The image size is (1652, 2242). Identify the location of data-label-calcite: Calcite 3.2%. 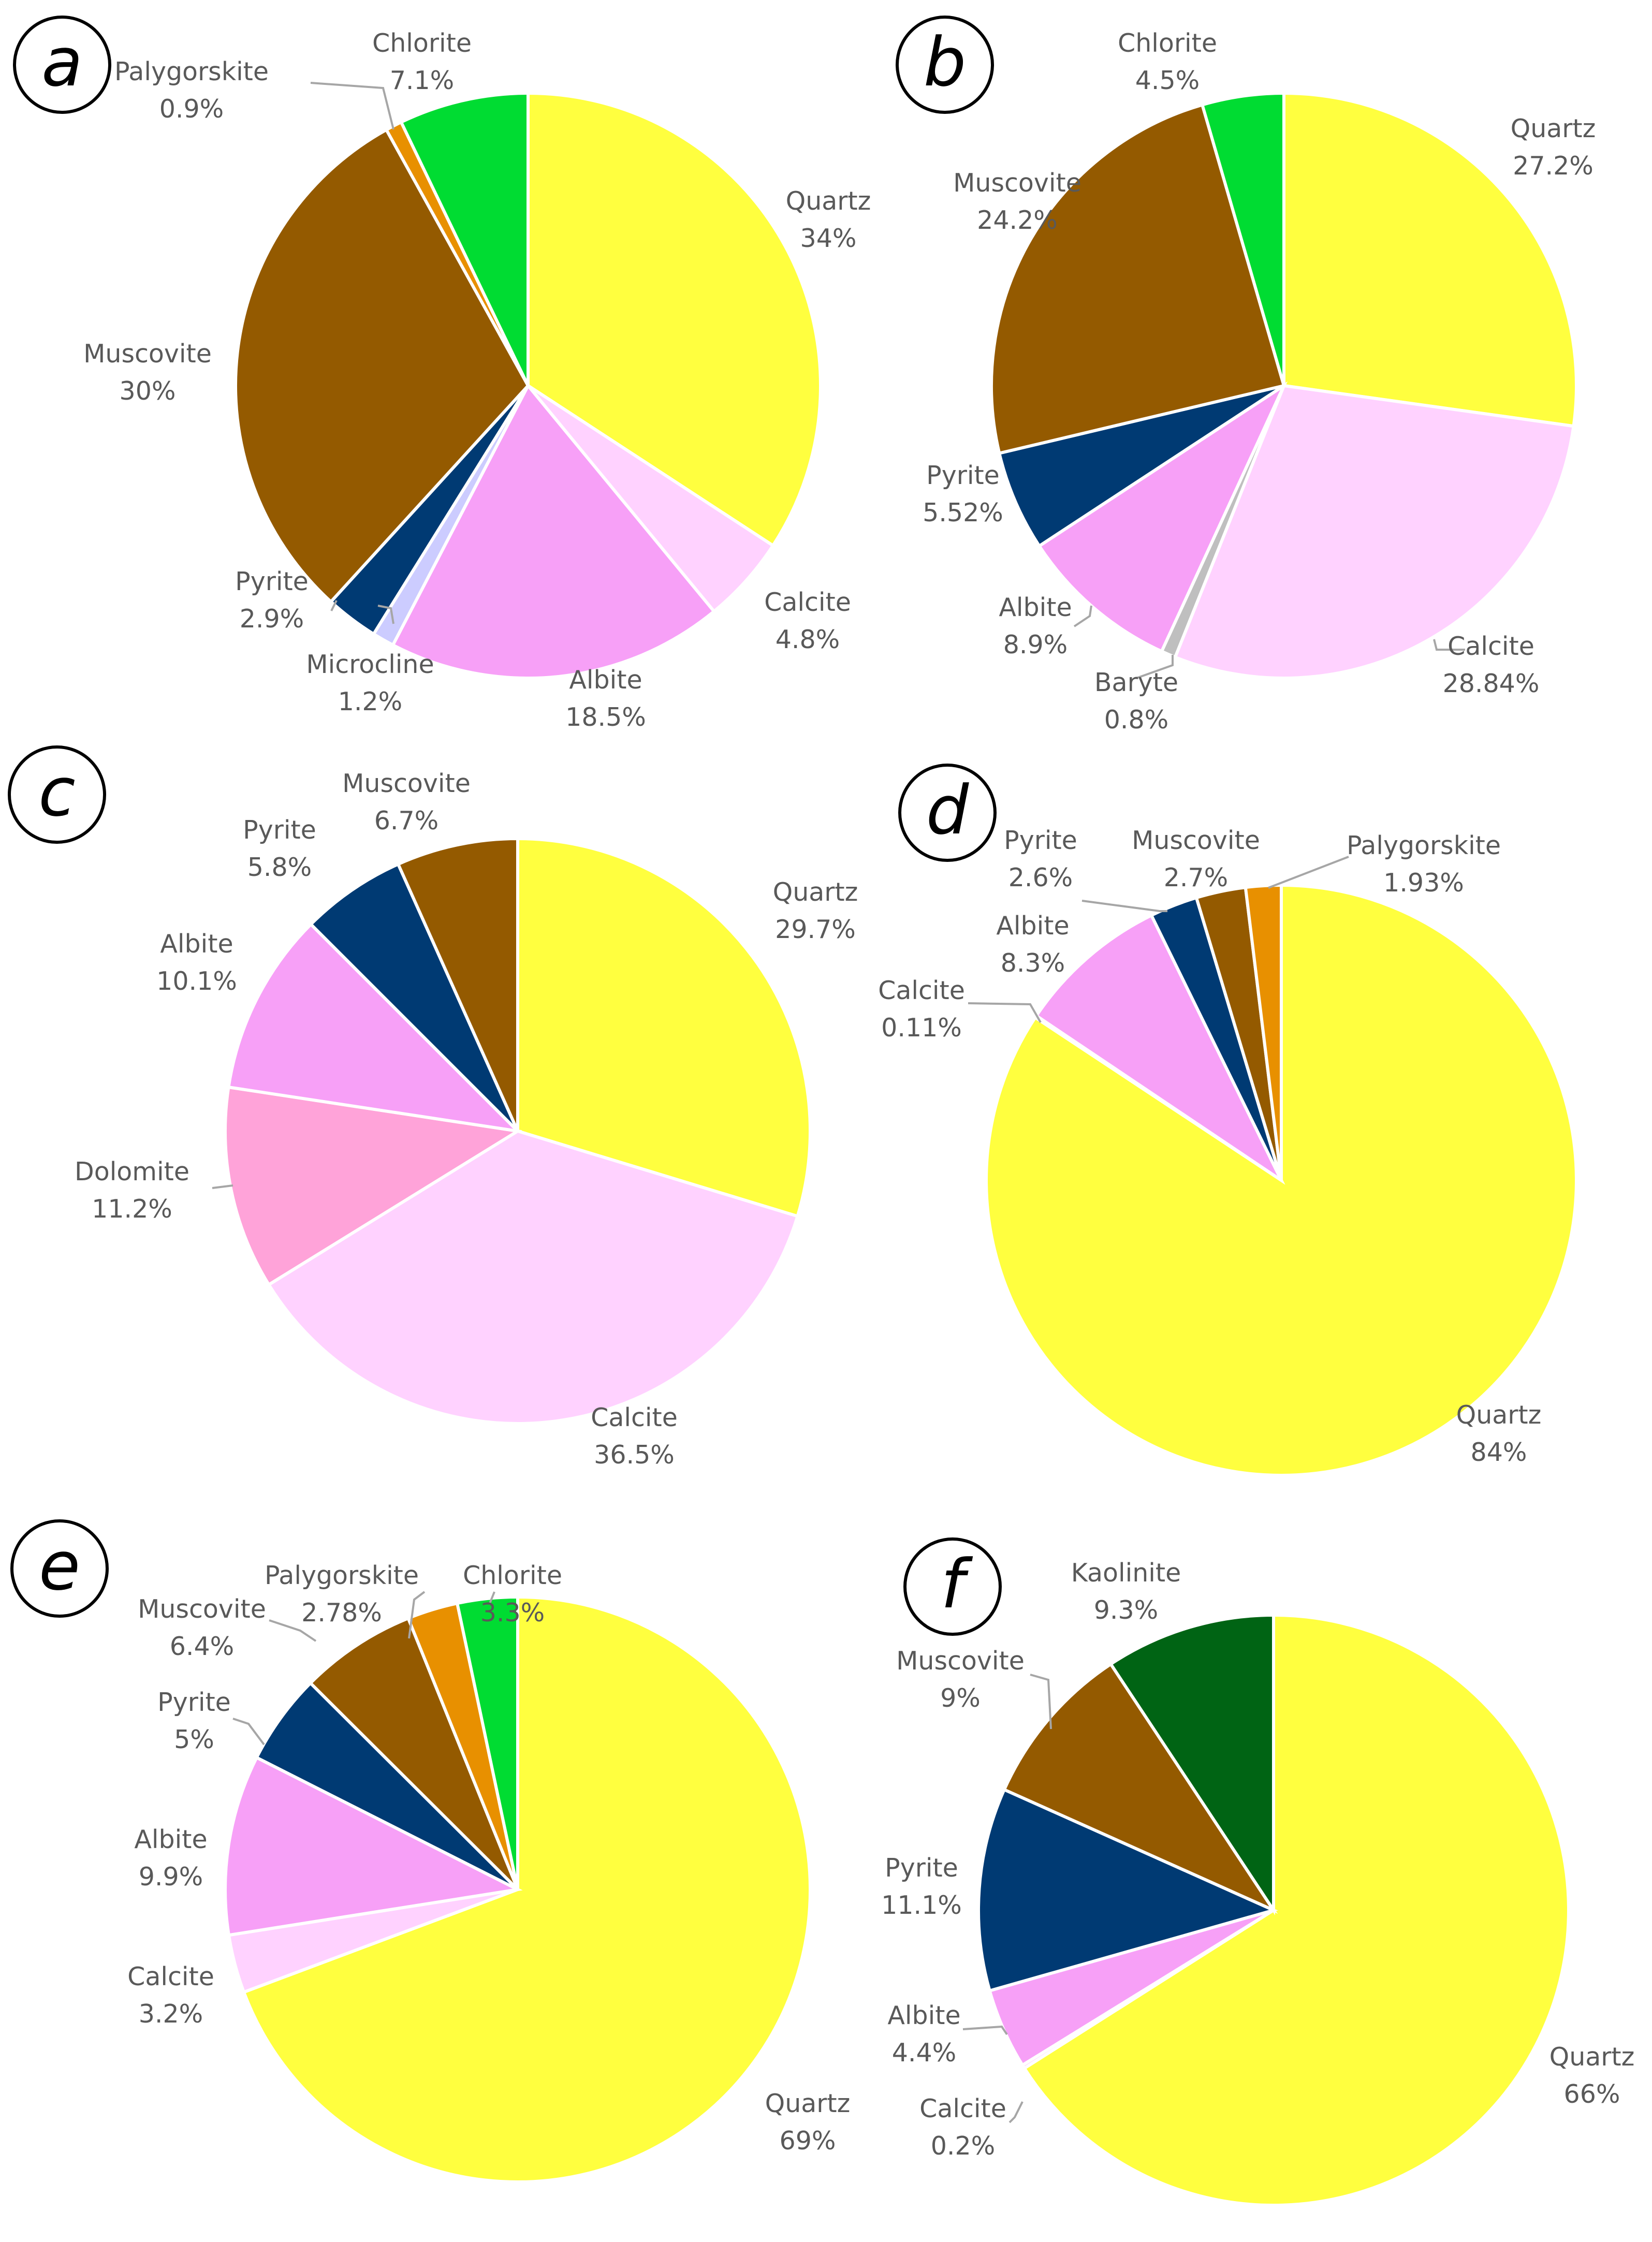
(170, 1996).